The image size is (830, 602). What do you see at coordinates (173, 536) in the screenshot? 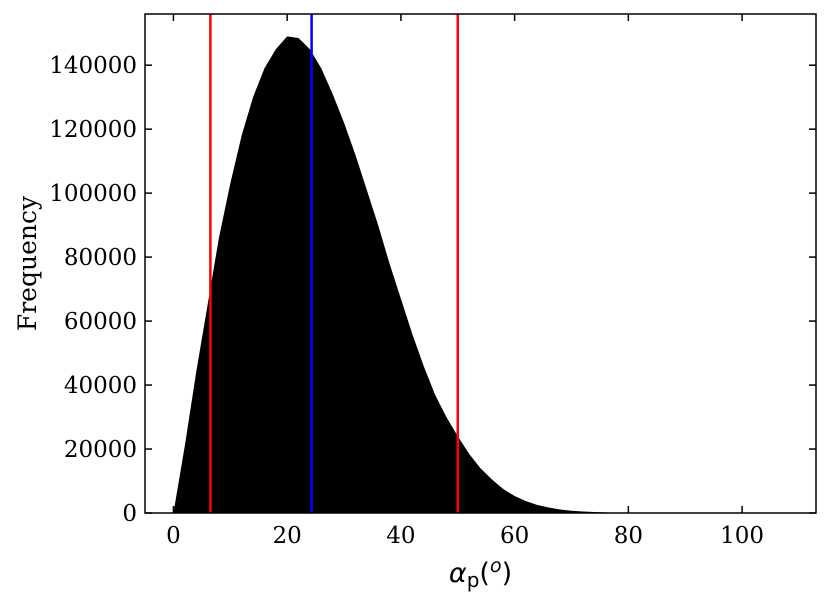
I see `x-tick-label: 0` at bounding box center [173, 536].